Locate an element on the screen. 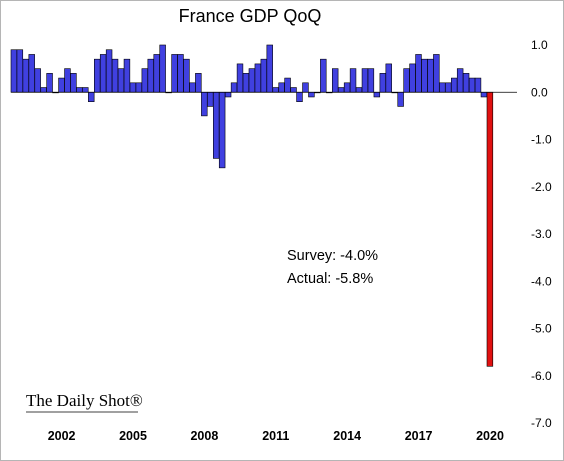  x-tick-label: 2014 is located at coordinates (347, 436).